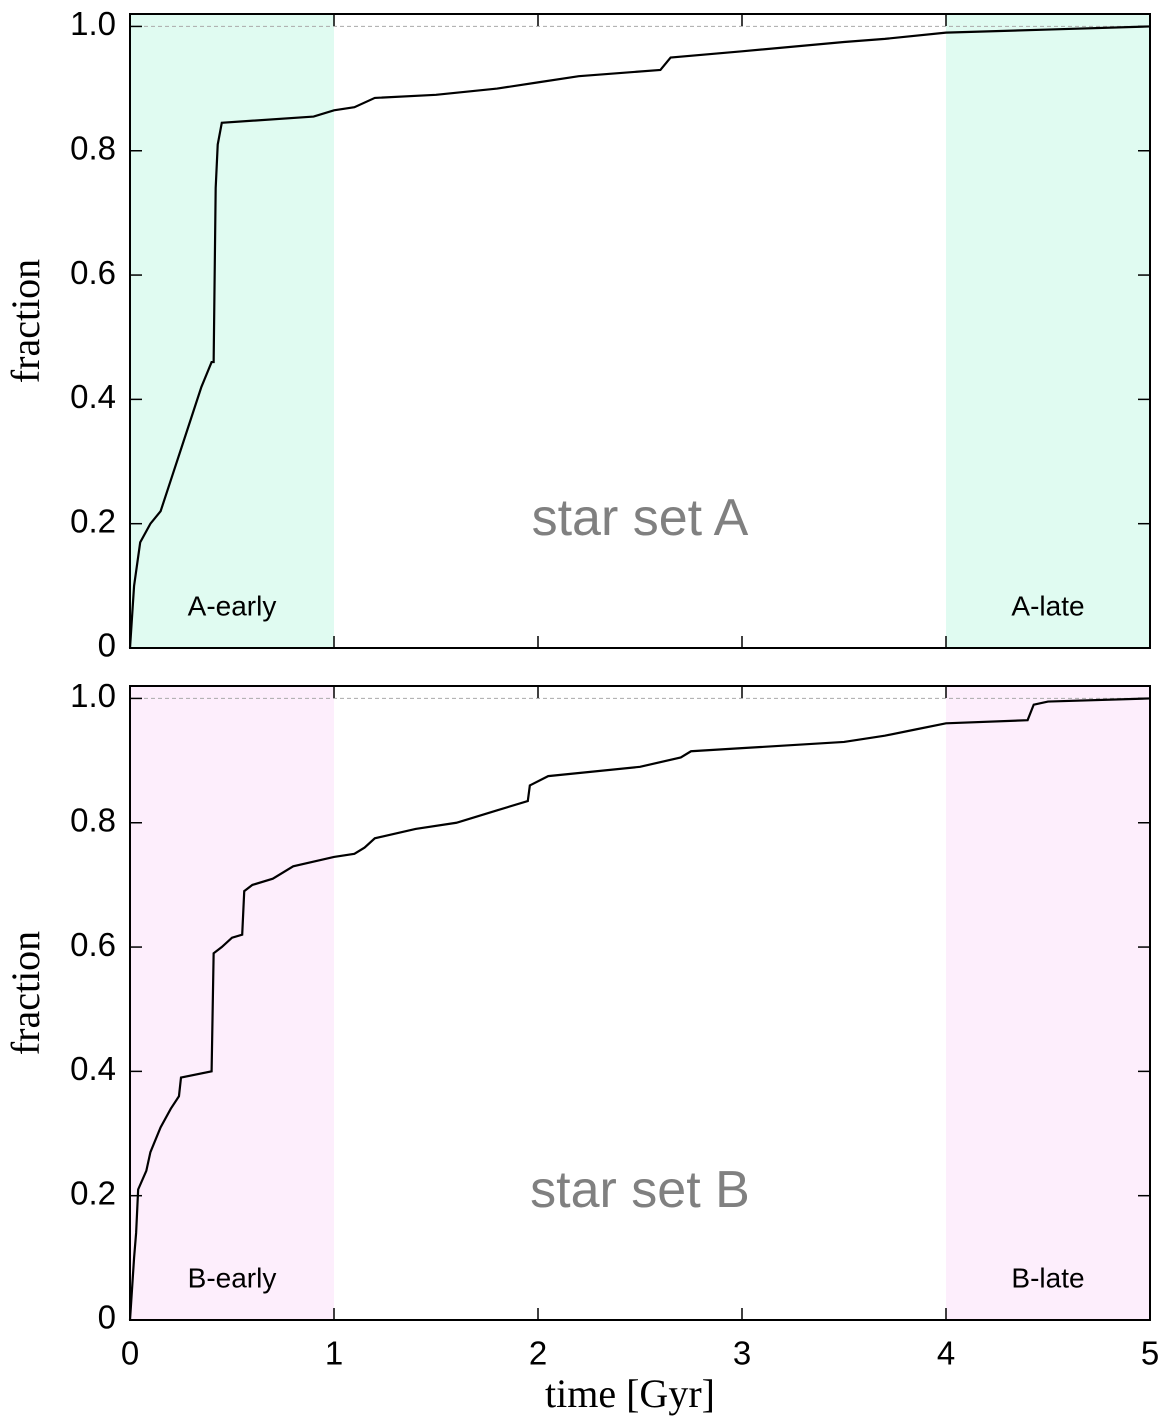 Image resolution: width=1169 pixels, height=1426 pixels. I want to click on x-tick-label: 1, so click(334, 1353).